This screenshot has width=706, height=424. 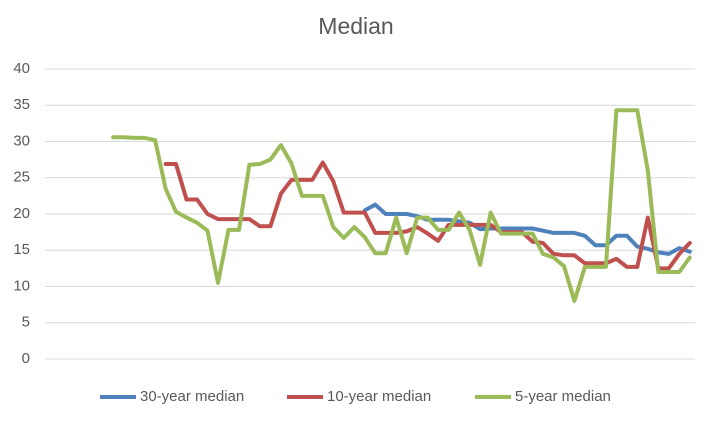 I want to click on y-tick-label: 5, so click(x=26, y=322).